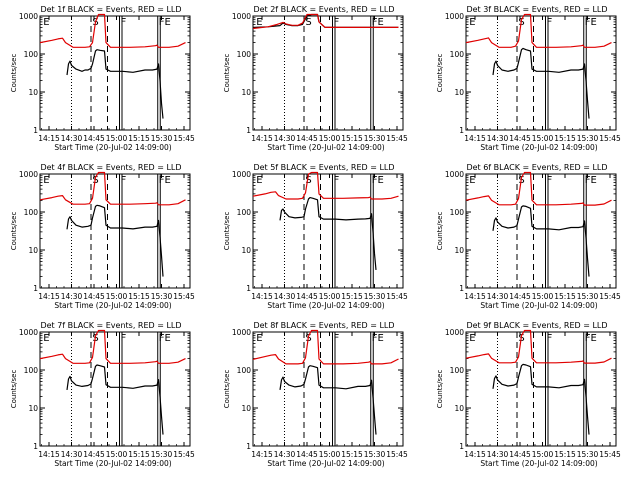 The width and height of the screenshot is (640, 480). What do you see at coordinates (110, 325) in the screenshot?
I see `panel-title: Det 7f BLACK = Events, RED = LLD` at bounding box center [110, 325].